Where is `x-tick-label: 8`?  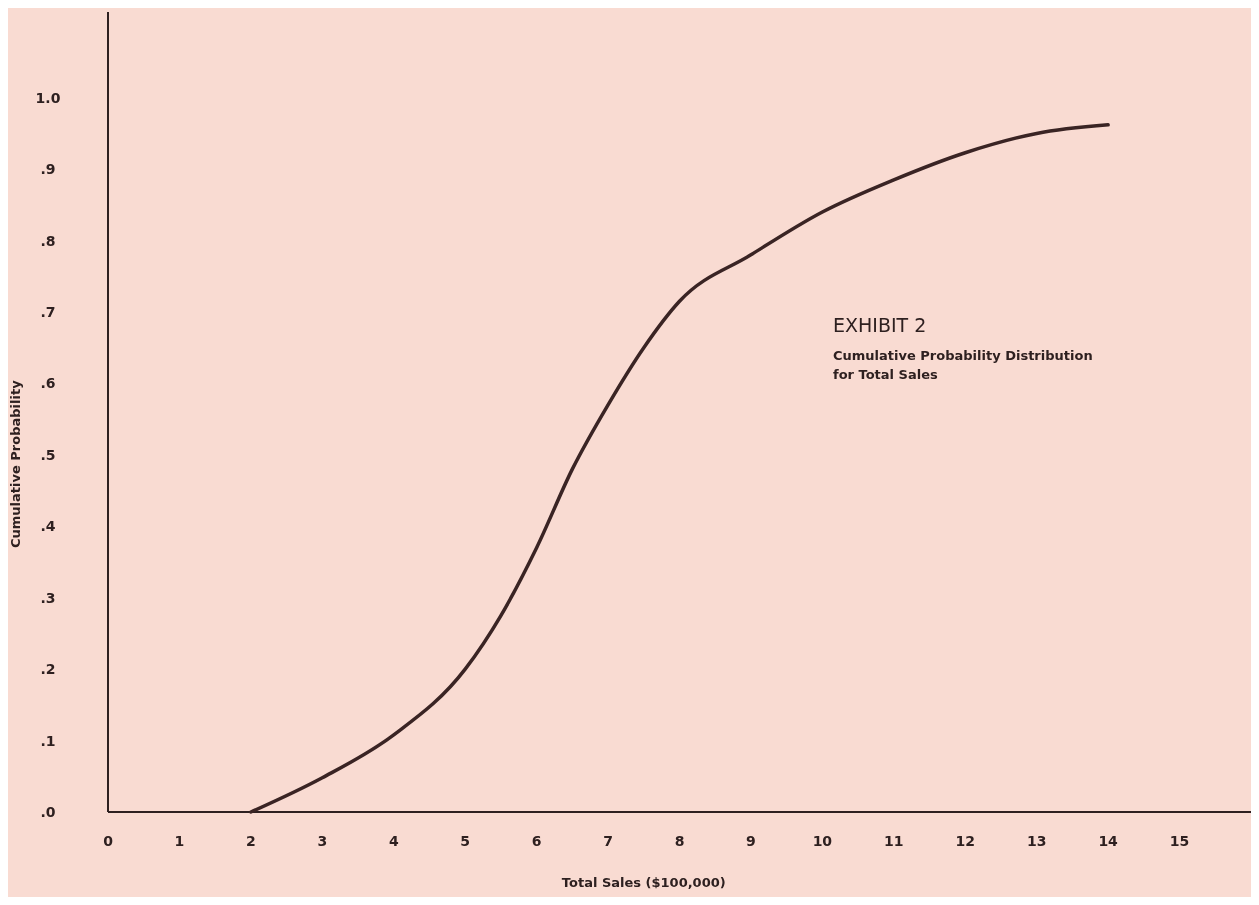 x-tick-label: 8 is located at coordinates (679, 841).